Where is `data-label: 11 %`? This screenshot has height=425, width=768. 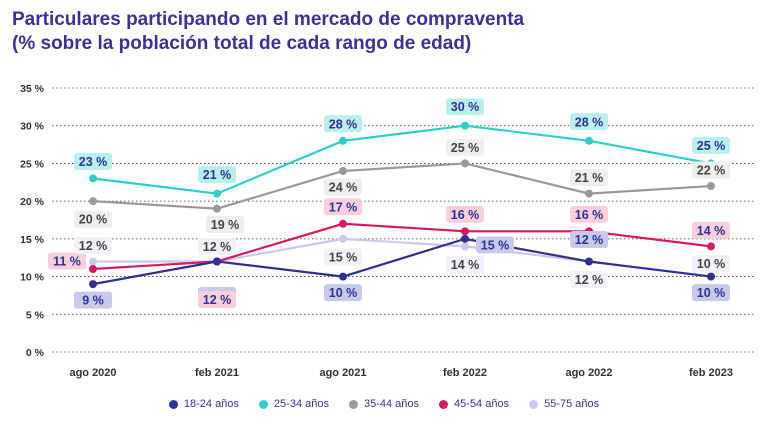
data-label: 11 % is located at coordinates (67, 262).